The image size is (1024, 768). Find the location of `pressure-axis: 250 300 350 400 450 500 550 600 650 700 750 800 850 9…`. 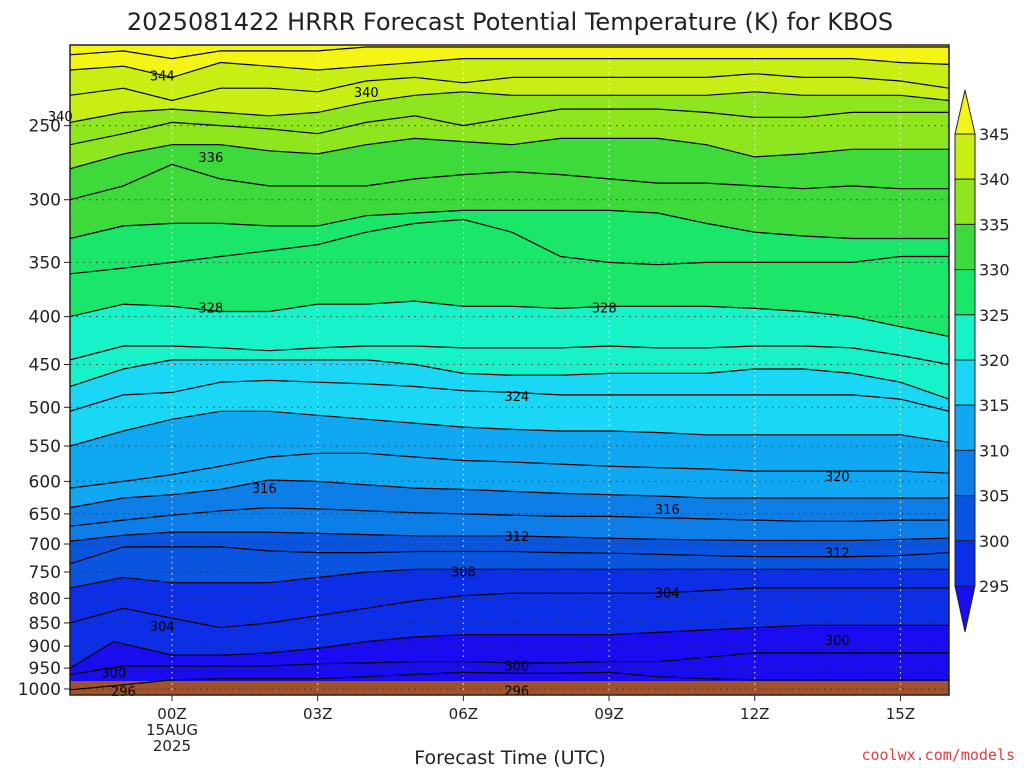

pressure-axis: 250 300 350 400 450 500 550 600 650 700 750 800 850 9… is located at coordinates (44, 408).